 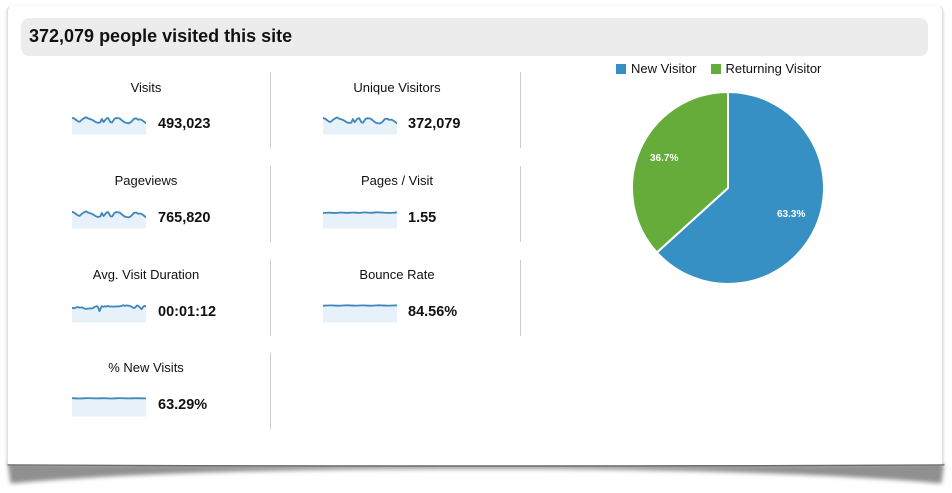 I want to click on svg-text: 63.3%, so click(x=791, y=214).